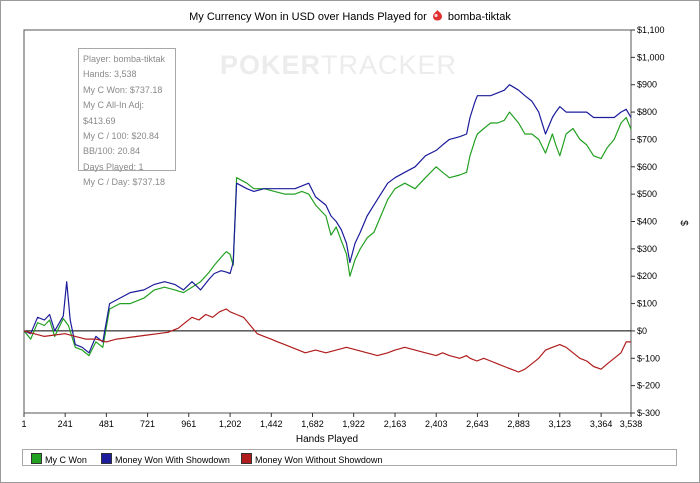  What do you see at coordinates (319, 460) in the screenshot?
I see `legend-label: Money Won Without Showdown` at bounding box center [319, 460].